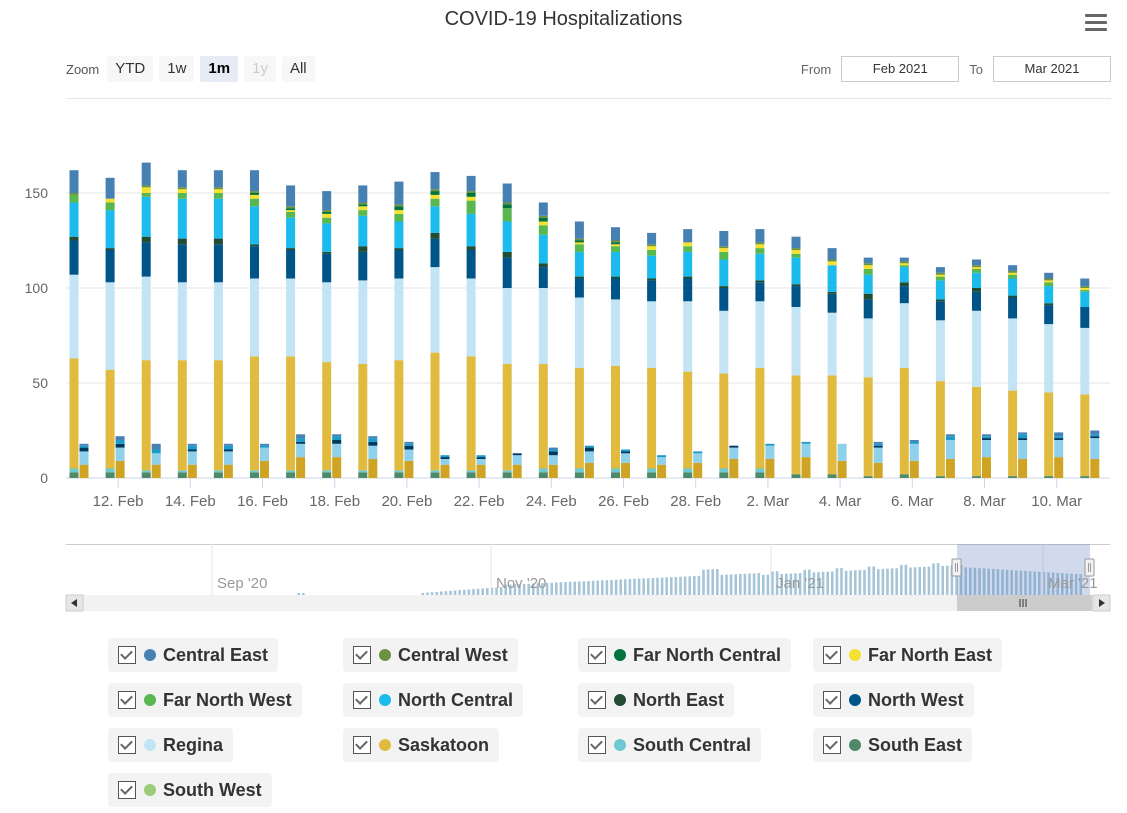  I want to click on scrollbar-thumb, so click(1024, 603).